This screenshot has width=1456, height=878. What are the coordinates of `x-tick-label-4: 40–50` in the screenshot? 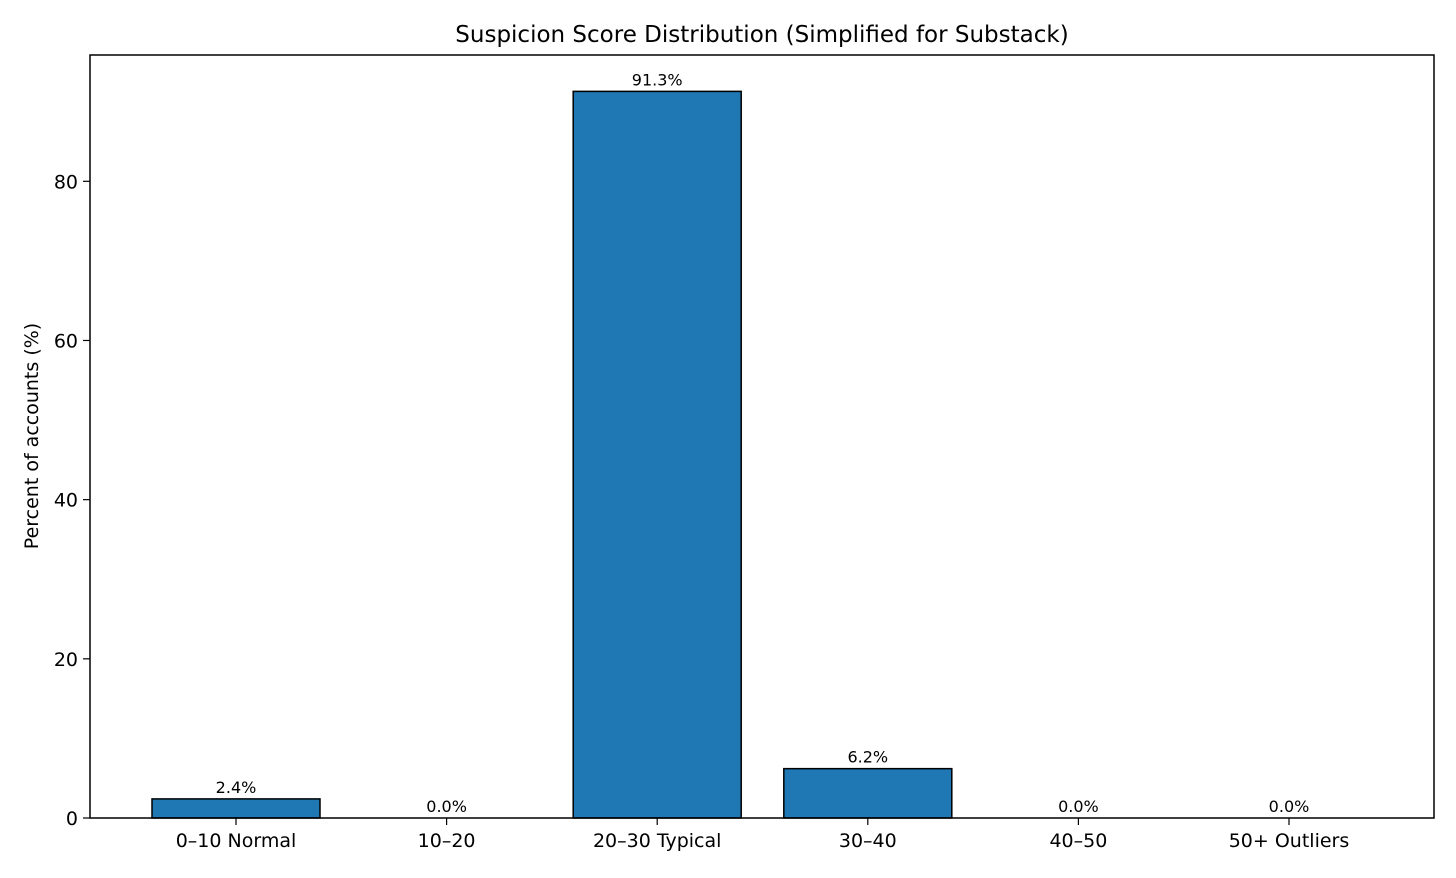 It's located at (1078, 841).